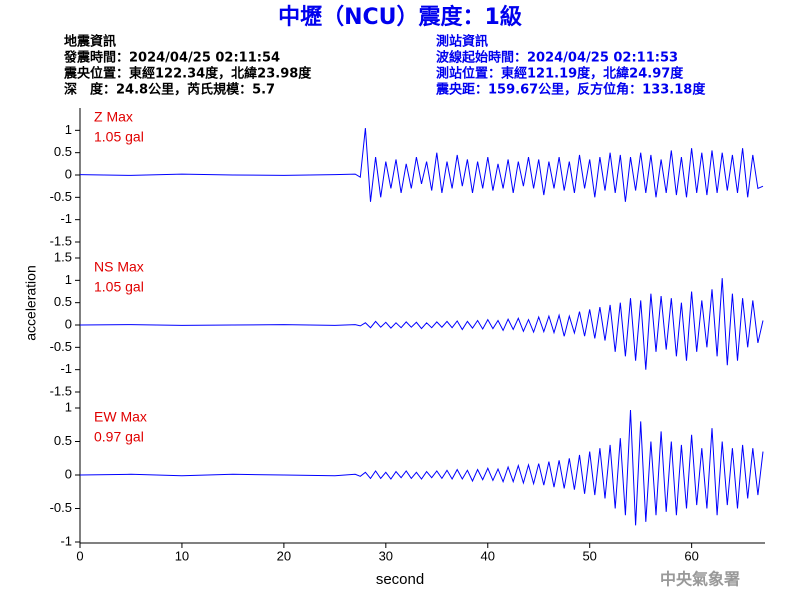 The image size is (800, 604). What do you see at coordinates (557, 58) in the screenshot?
I see `info-line: 波線起始時間：2024/04/25 02:11:53` at bounding box center [557, 58].